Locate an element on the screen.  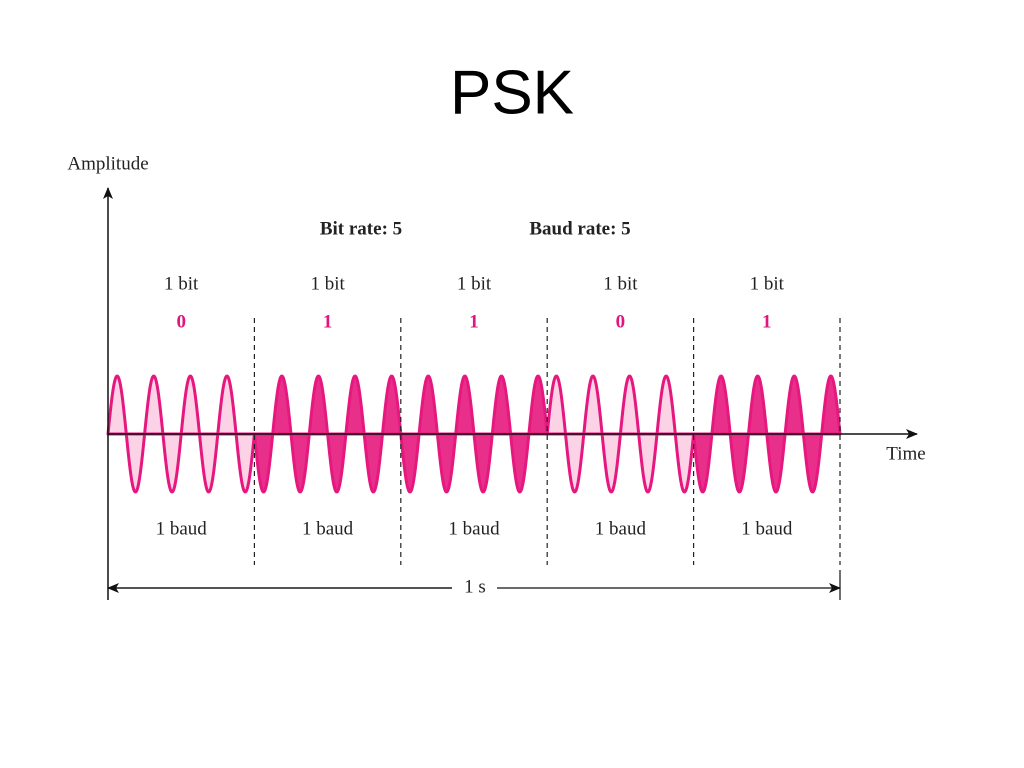
duration-label: 1 s is located at coordinates (475, 586).